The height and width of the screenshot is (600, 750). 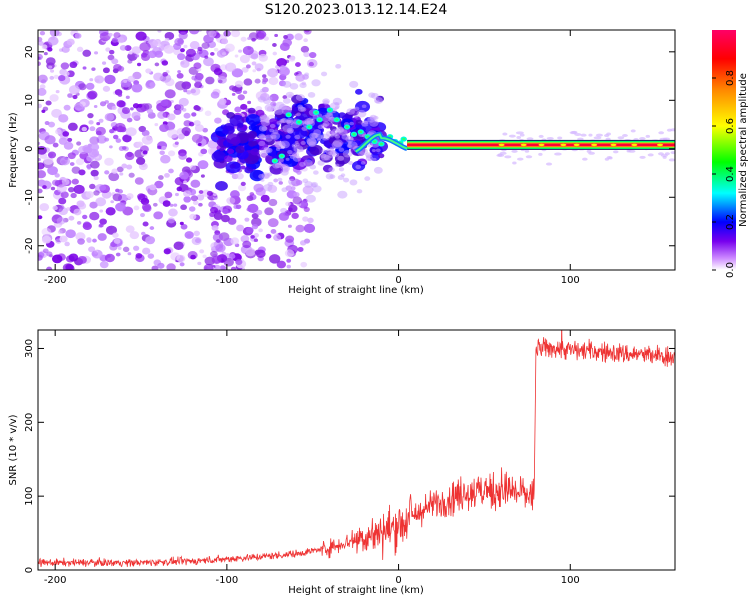 What do you see at coordinates (29, 197) in the screenshot?
I see `spectrogram-y-tick-label: -10` at bounding box center [29, 197].